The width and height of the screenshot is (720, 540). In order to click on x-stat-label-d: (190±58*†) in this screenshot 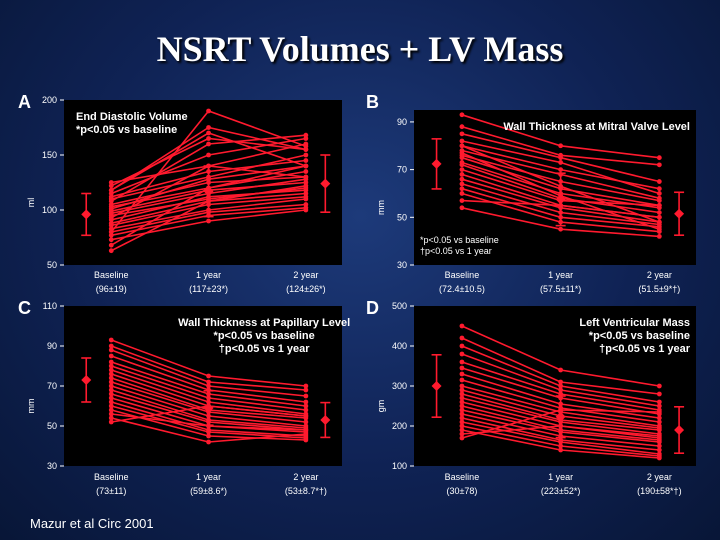, I will do `click(659, 491)`.